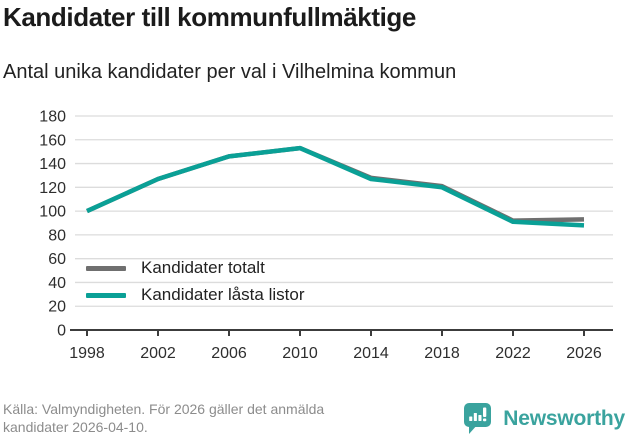  Describe the element at coordinates (371, 353) in the screenshot. I see `x-tick-label: 2014` at that location.